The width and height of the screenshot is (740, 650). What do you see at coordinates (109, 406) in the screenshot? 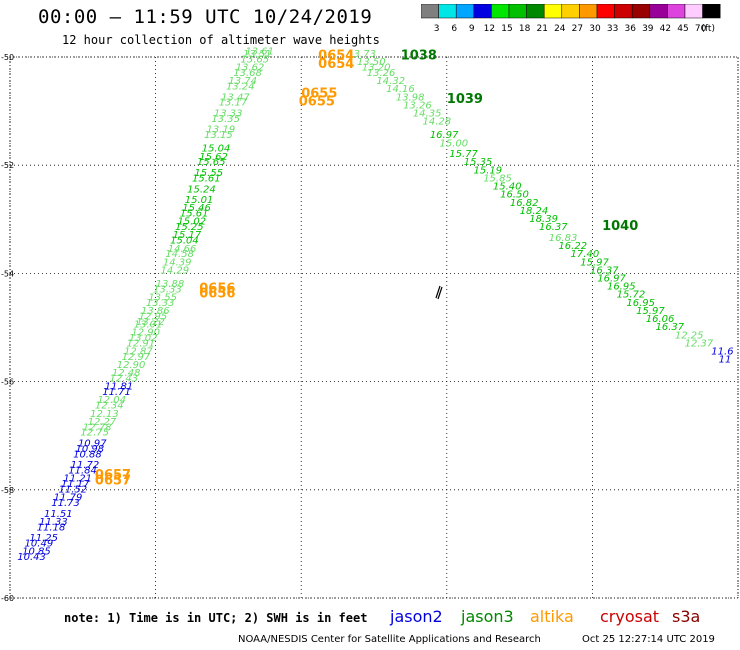
I see `wave-height-label: 12.34` at bounding box center [109, 406].